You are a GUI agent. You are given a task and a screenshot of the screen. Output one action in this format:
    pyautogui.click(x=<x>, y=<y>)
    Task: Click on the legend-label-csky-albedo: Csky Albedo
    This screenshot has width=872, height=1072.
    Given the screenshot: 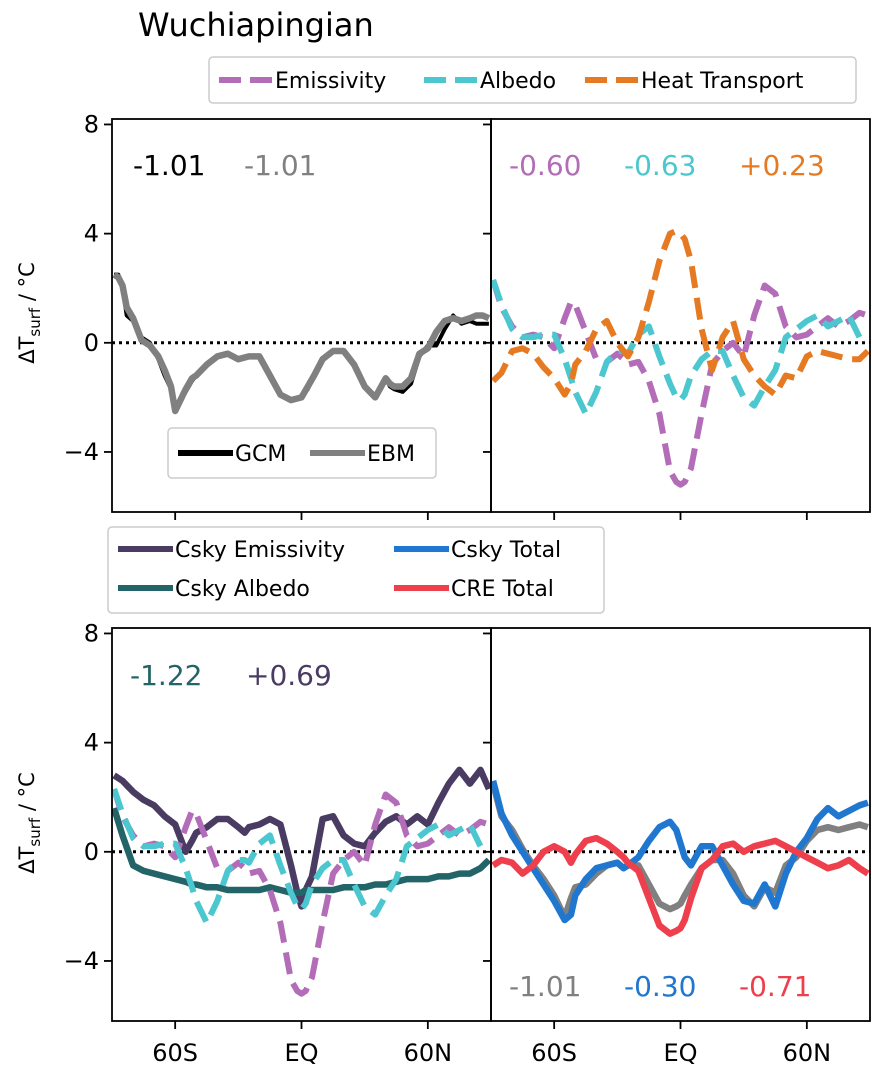 What is the action you would take?
    pyautogui.click(x=242, y=589)
    